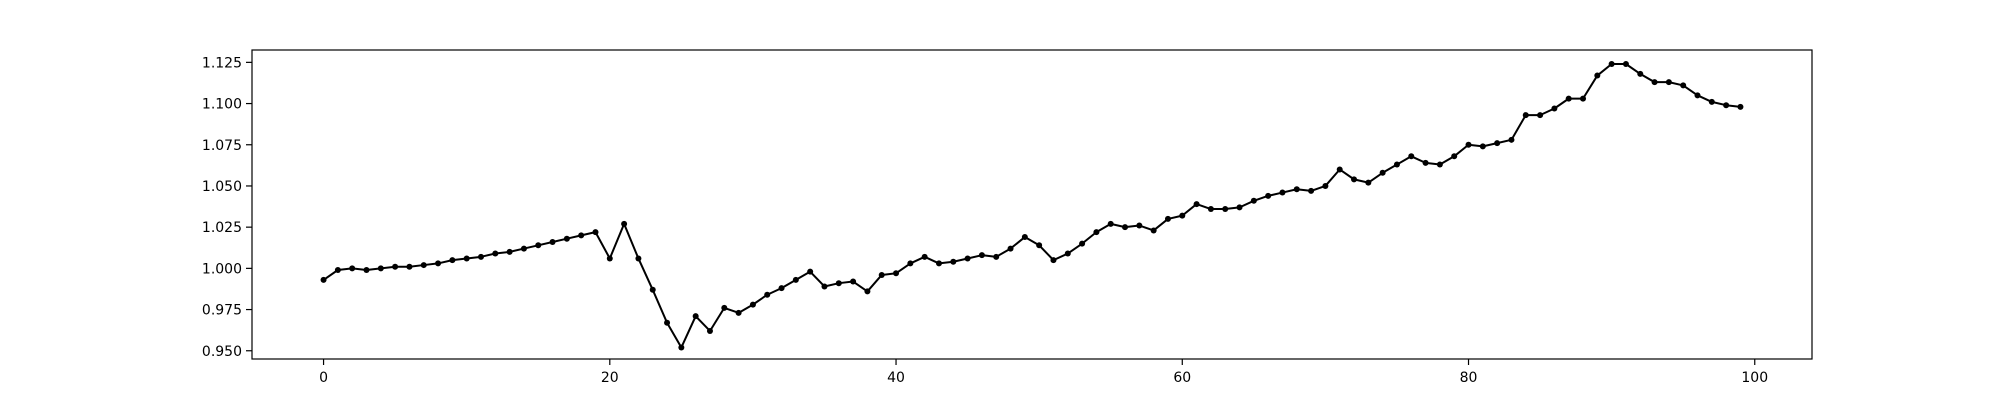  I want to click on x-axis: 0 20 40 60 80 100, so click(1043, 372).